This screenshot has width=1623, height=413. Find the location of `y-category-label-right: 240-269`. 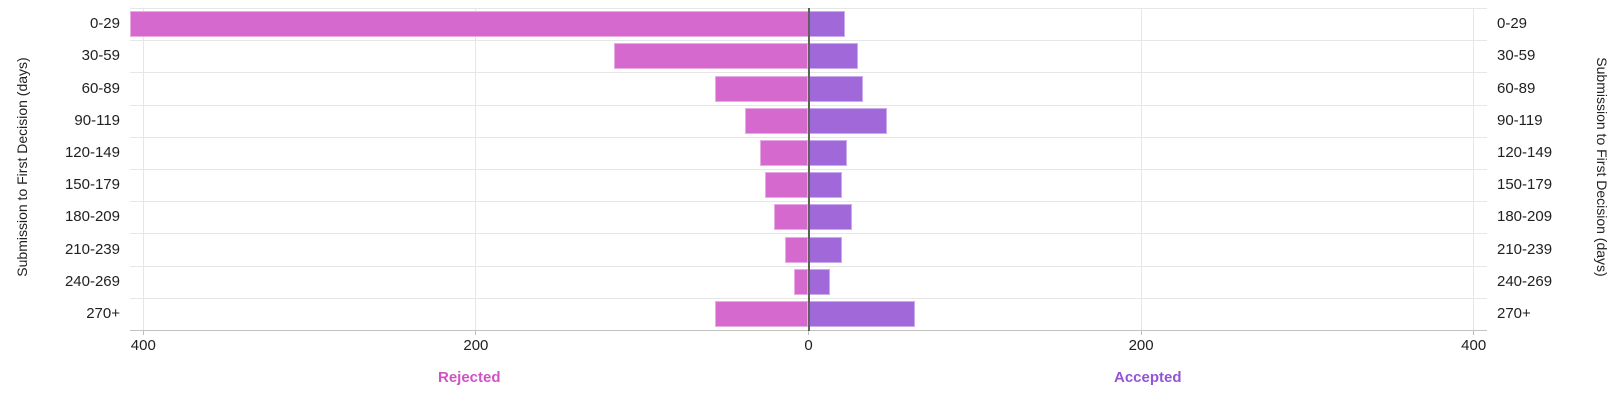

y-category-label-right: 240-269 is located at coordinates (1525, 281).